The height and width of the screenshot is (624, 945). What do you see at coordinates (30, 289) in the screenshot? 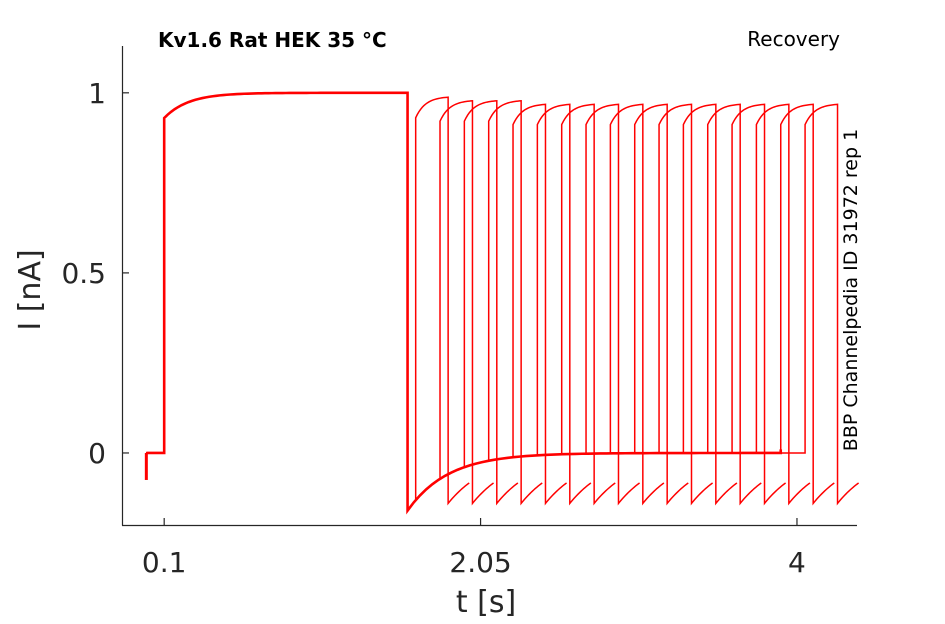
I see `y-axis-label: I [nA]` at bounding box center [30, 289].